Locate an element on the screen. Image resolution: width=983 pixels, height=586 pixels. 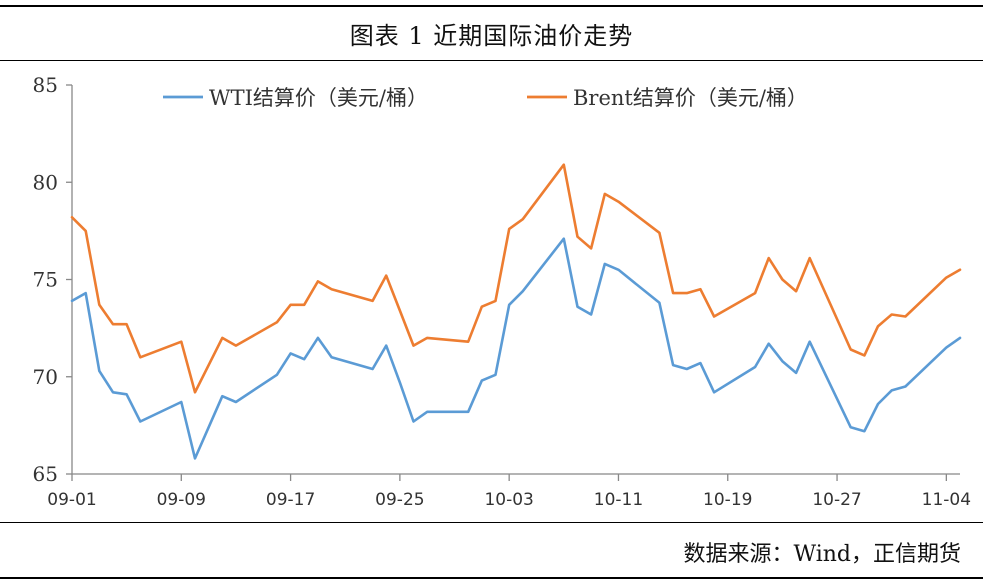
source-note: 数据来源：Wind，正信期货 is located at coordinates (822, 554).